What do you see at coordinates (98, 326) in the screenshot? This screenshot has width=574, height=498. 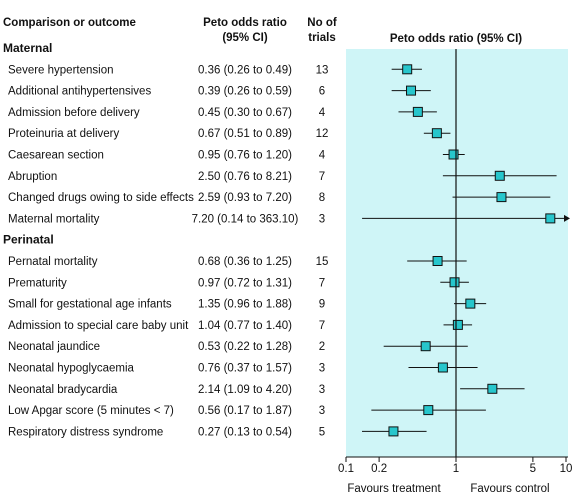 I see `row-label: Admission to special care baby unit` at bounding box center [98, 326].